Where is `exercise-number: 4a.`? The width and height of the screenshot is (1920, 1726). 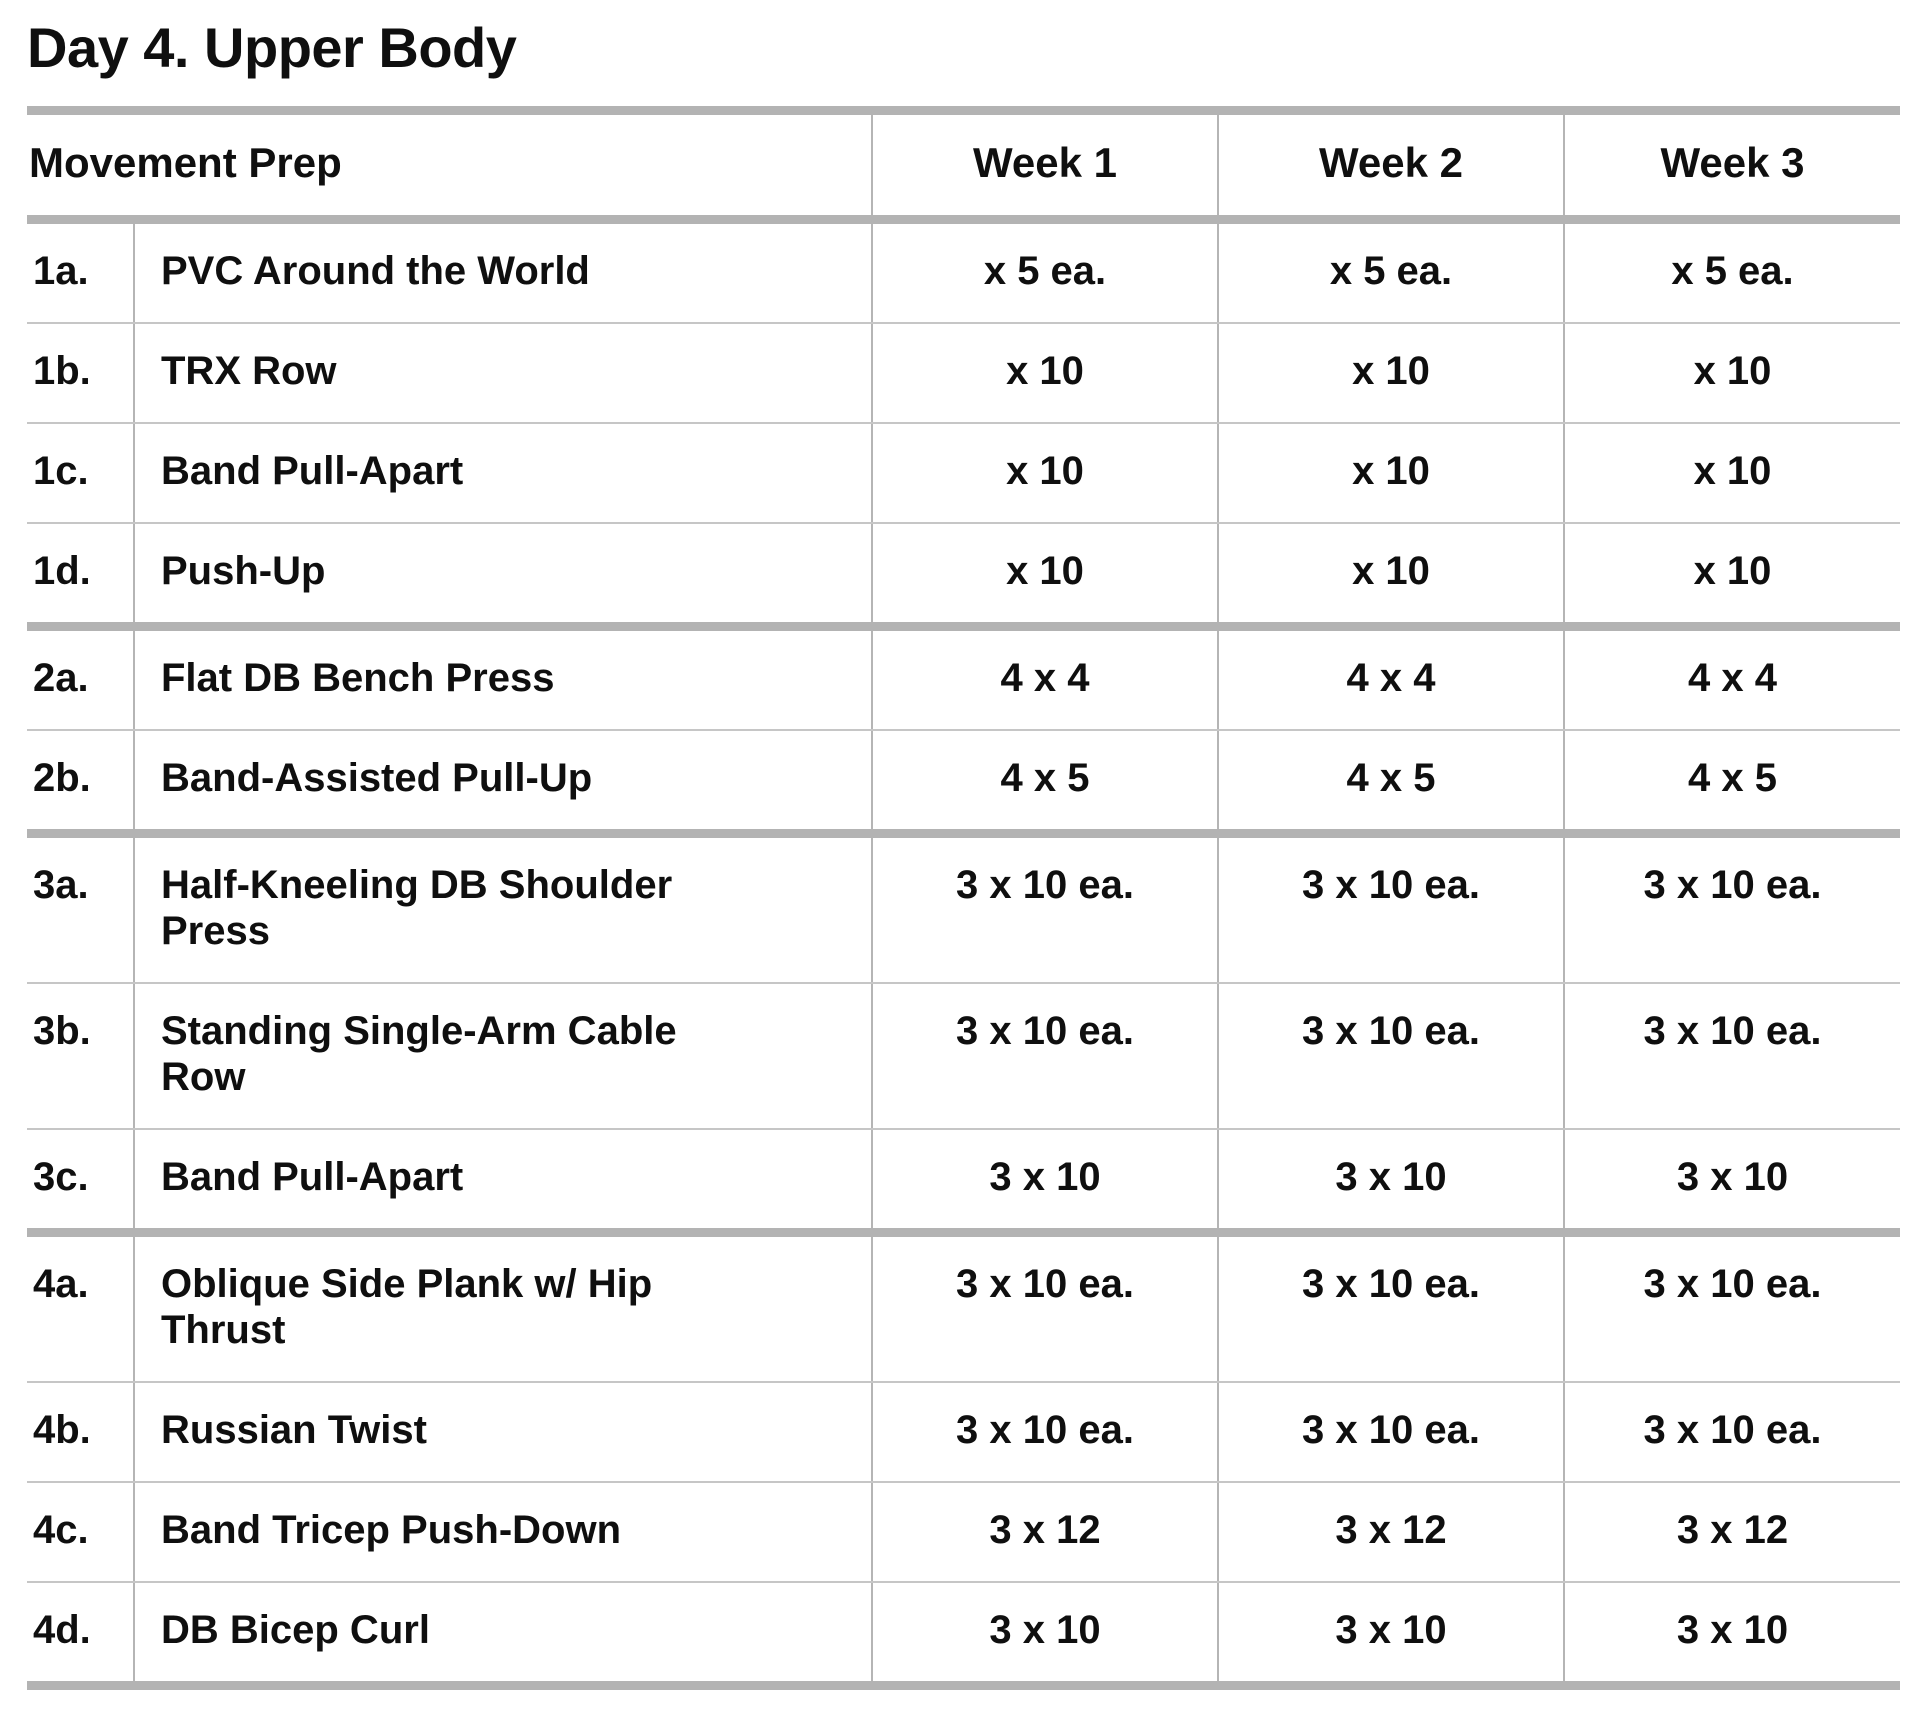 exercise-number: 4a. is located at coordinates (80, 1308).